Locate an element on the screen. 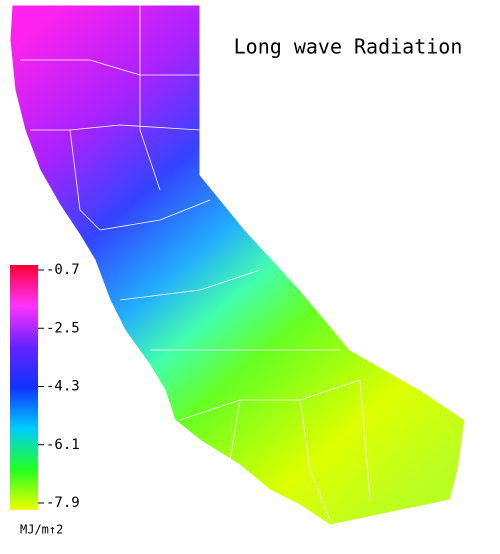 This screenshot has height=554, width=500. colorbar-tick-label: -0.7 is located at coordinates (63, 270).